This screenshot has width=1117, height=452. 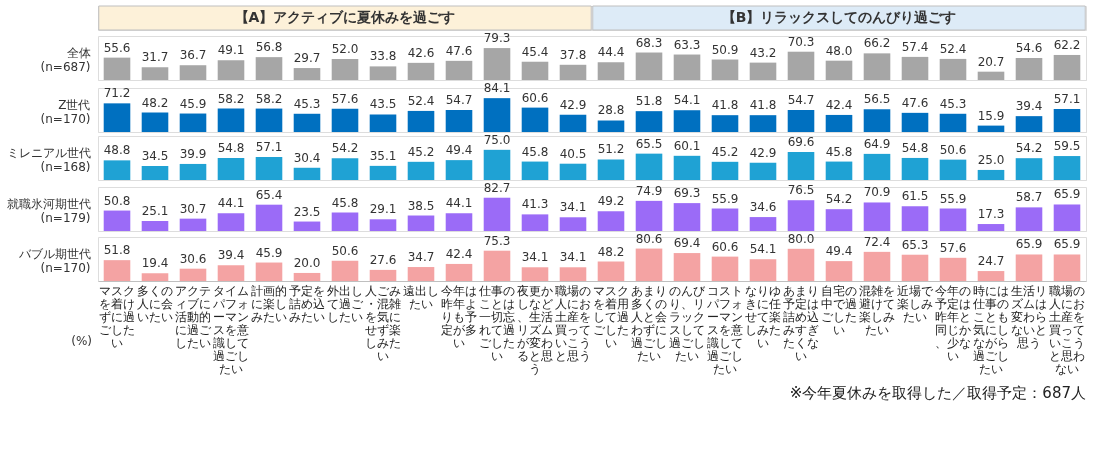 I want to click on data-label: 66.2, so click(x=877, y=43).